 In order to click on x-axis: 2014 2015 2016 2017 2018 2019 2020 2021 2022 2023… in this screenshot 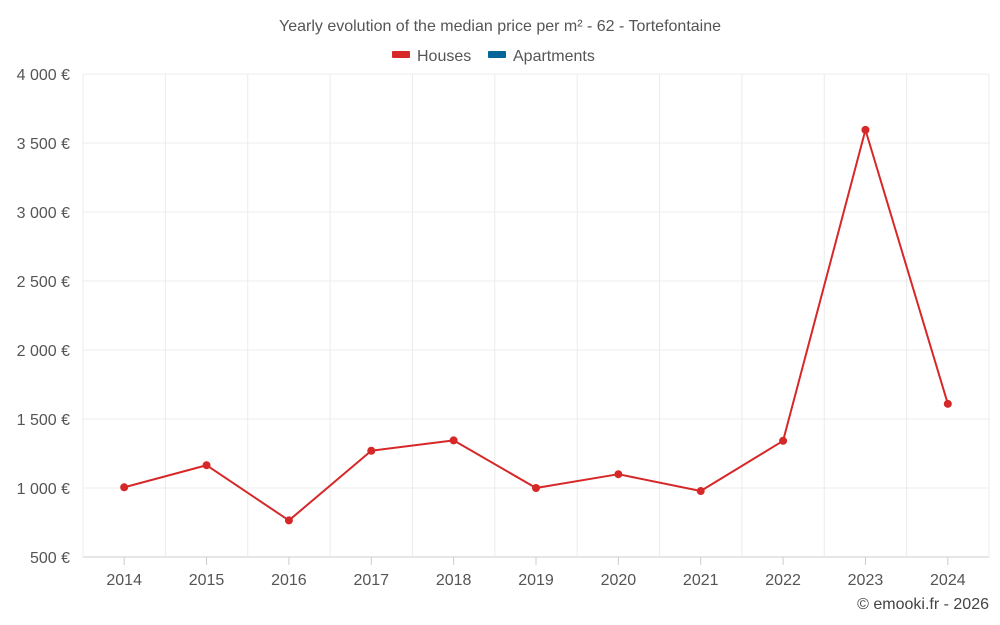, I will do `click(536, 573)`.